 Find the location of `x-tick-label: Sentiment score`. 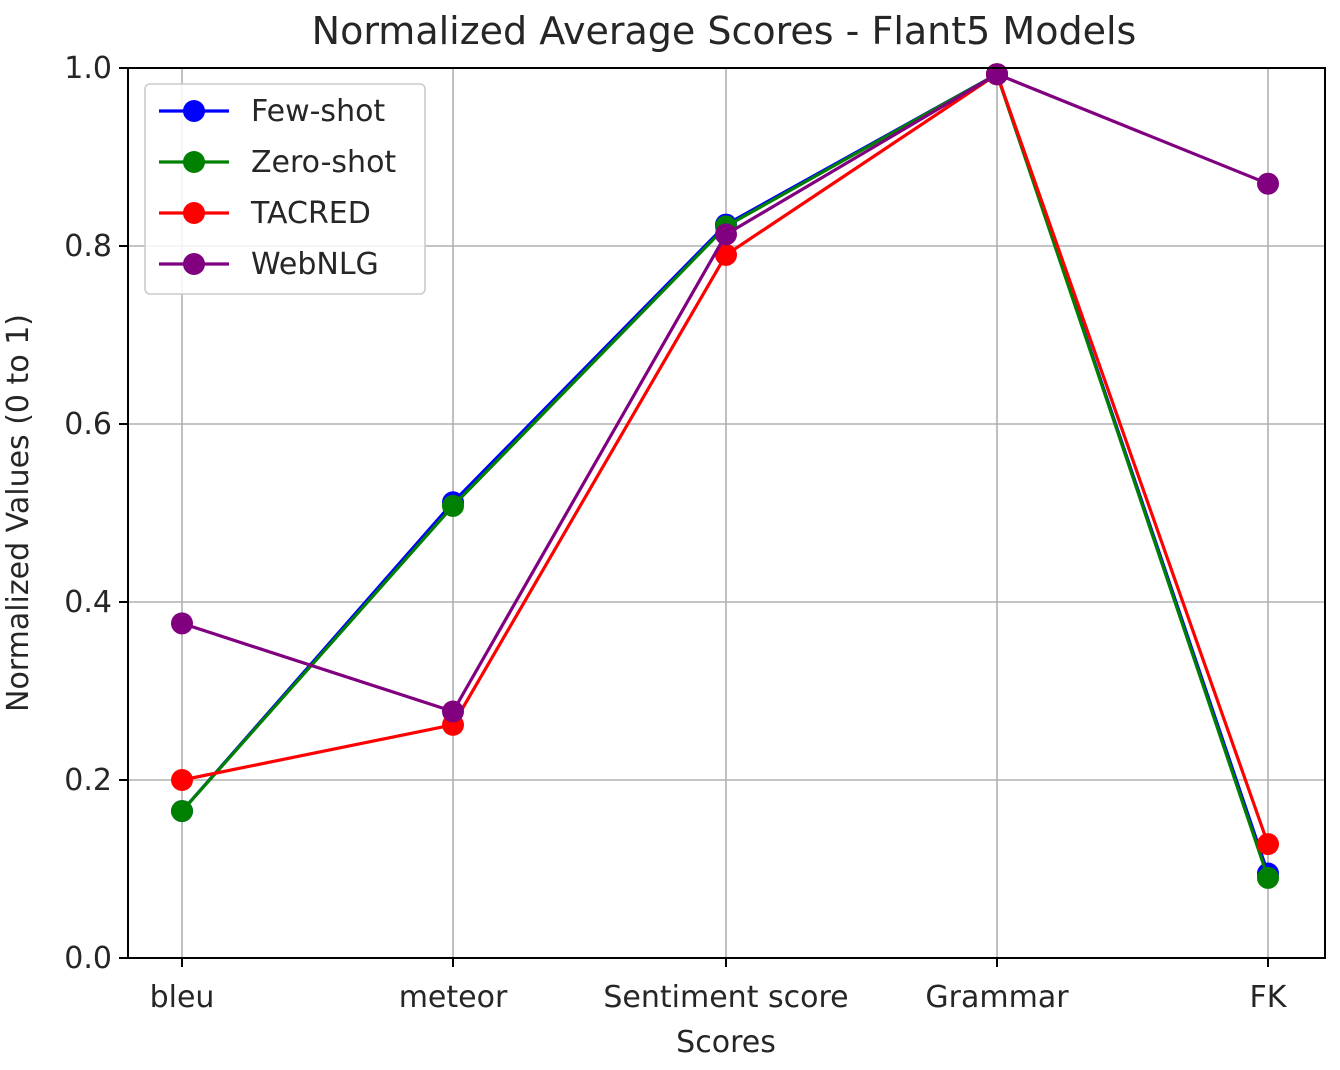

x-tick-label: Sentiment score is located at coordinates (725, 997).